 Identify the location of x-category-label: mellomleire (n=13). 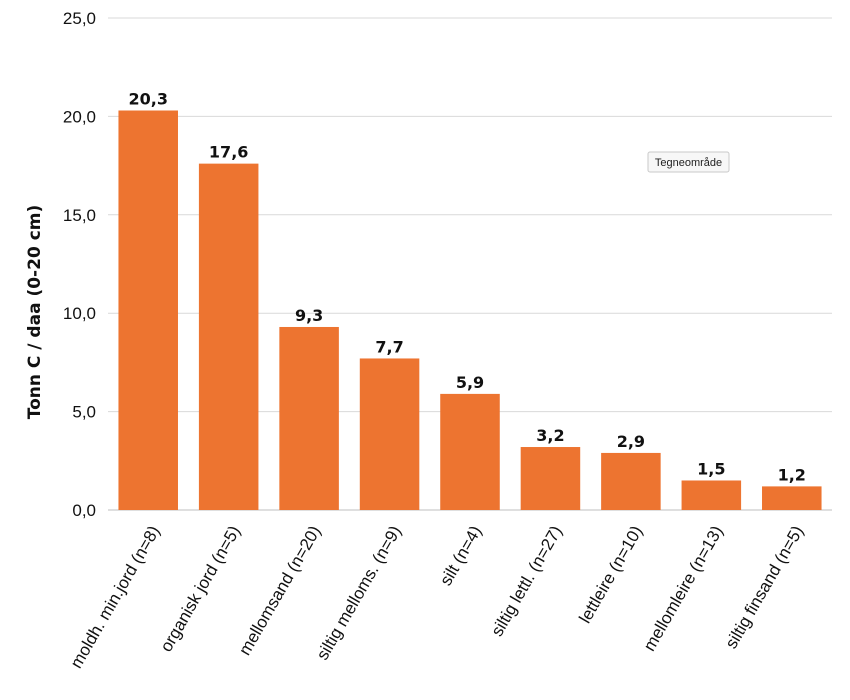
(683, 589).